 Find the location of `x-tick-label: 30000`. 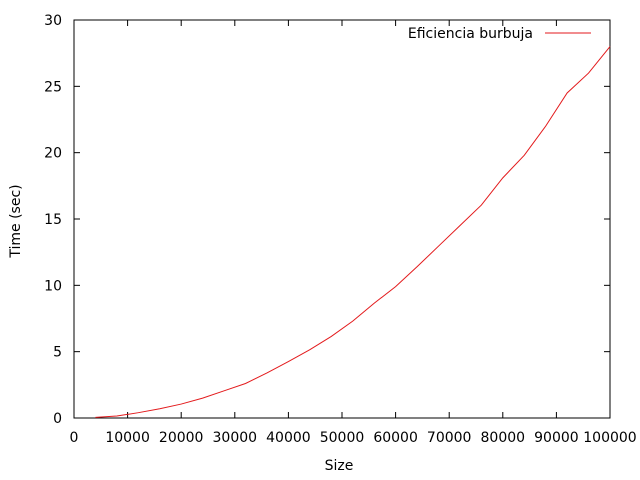

x-tick-label: 30000 is located at coordinates (235, 438).